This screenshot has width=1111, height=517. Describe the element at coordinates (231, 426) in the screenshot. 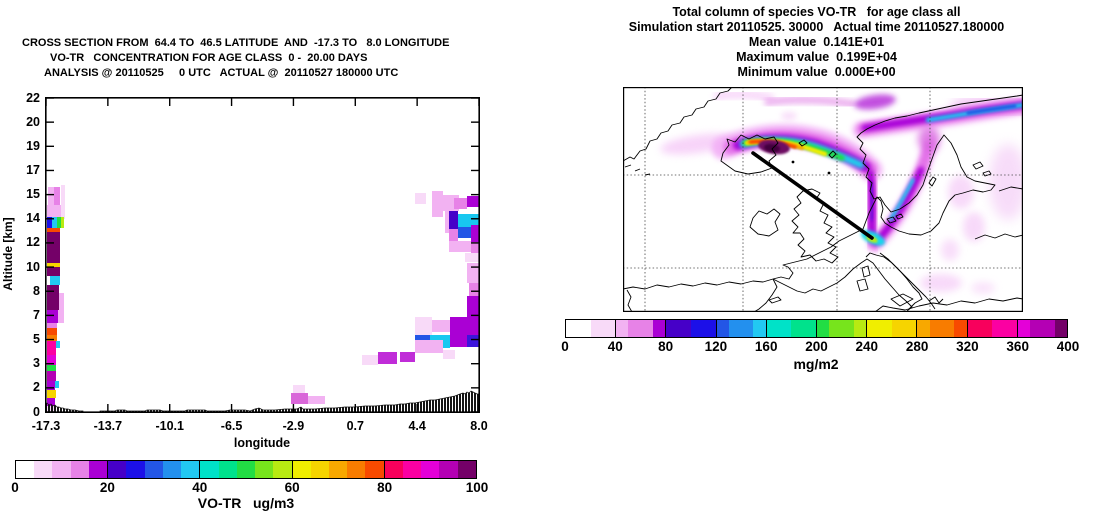

I see `x-tick-label: -6.5` at that location.